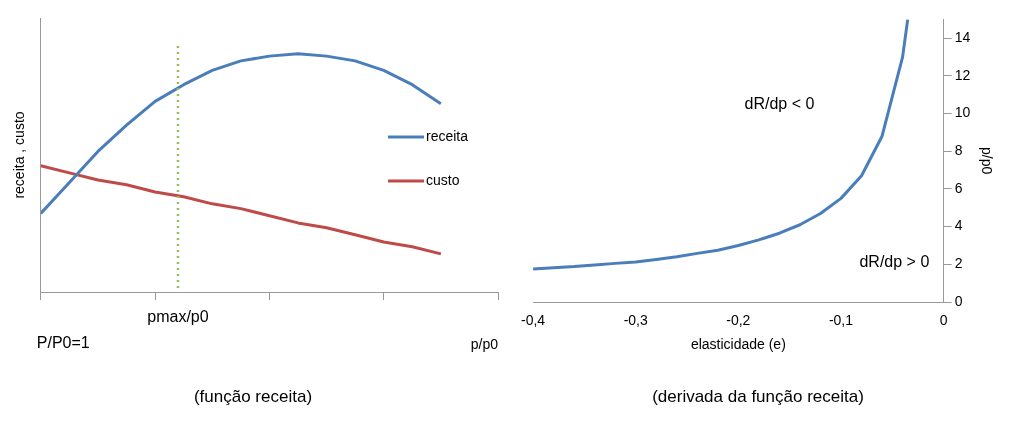 The width and height of the screenshot is (1019, 428). I want to click on y-axis-title: p/p0, so click(986, 161).